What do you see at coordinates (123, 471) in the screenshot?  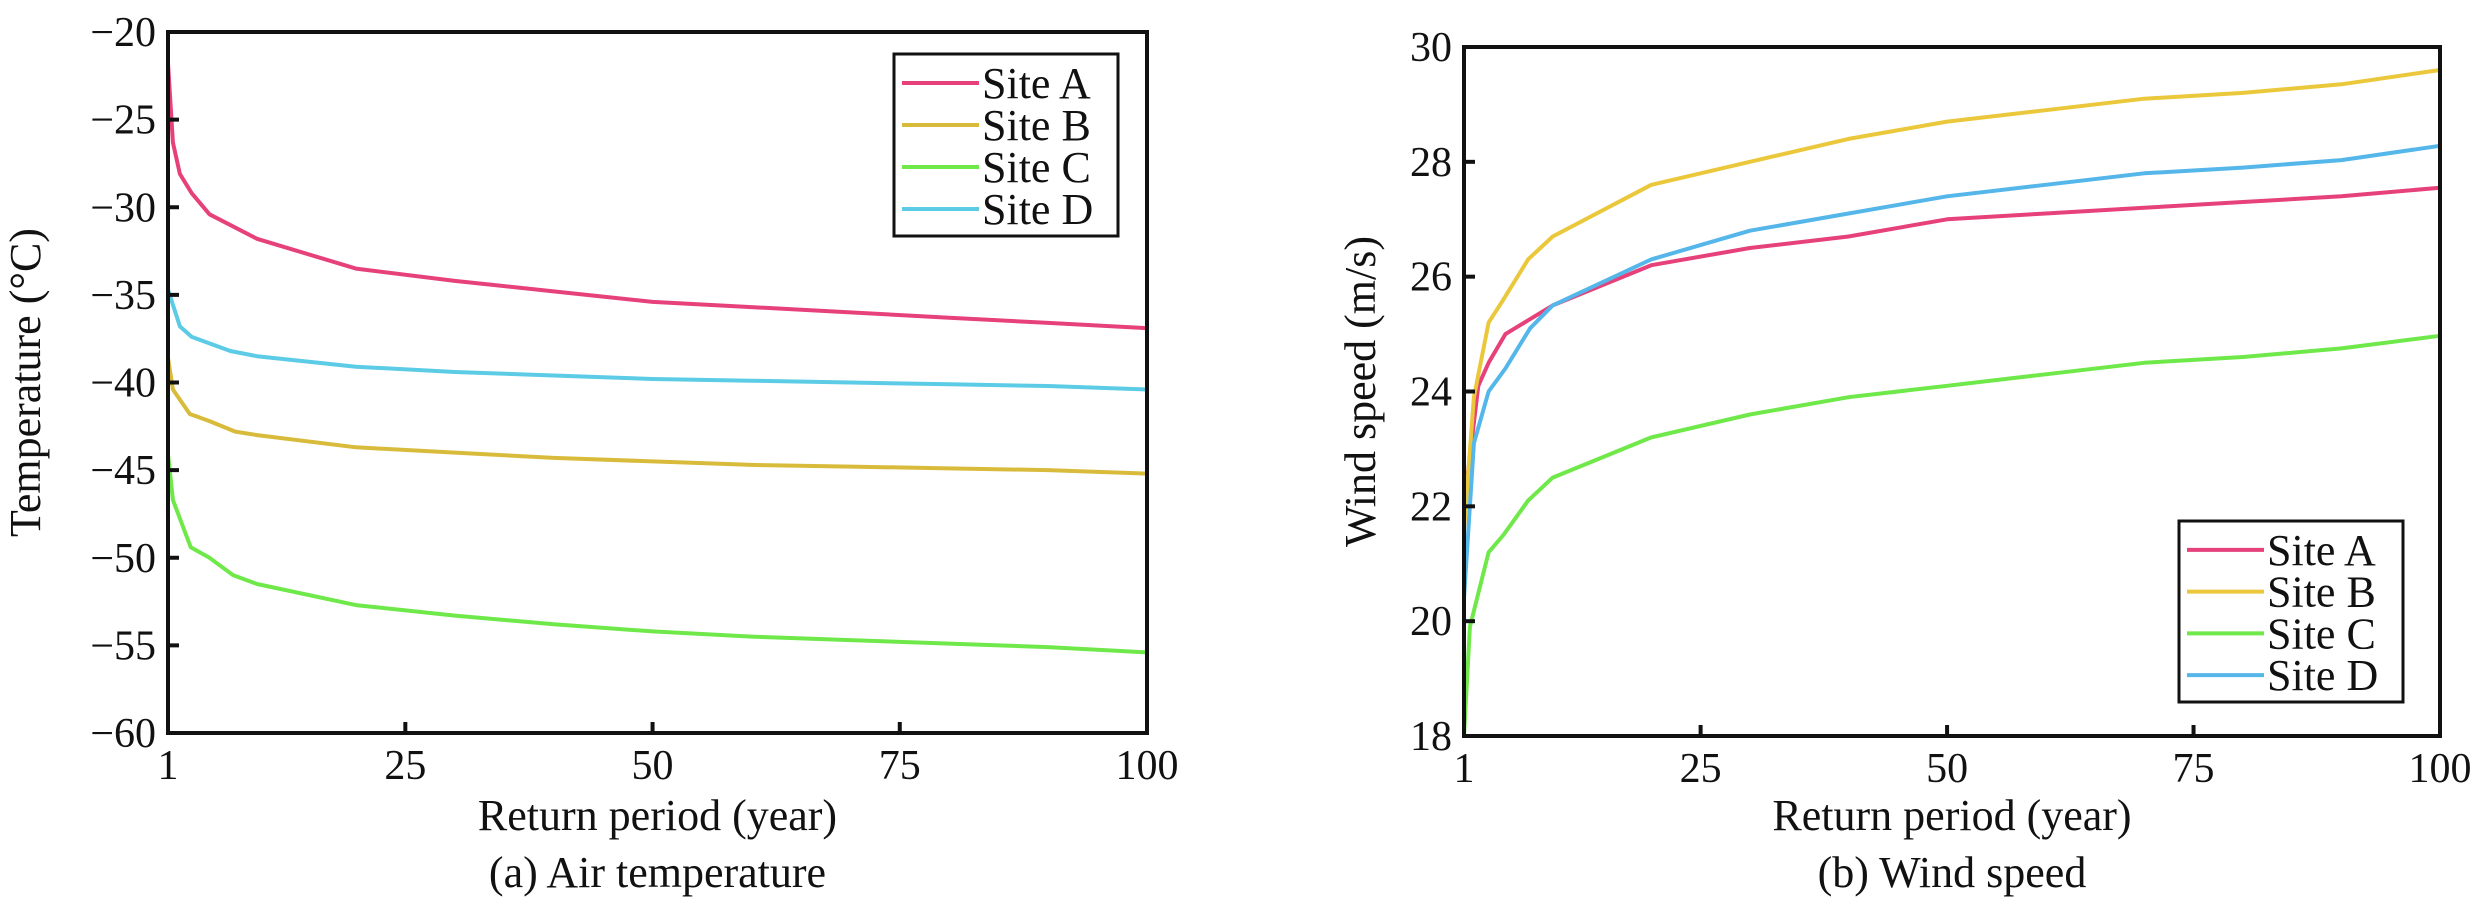 I see `y-tick-label: −45` at bounding box center [123, 471].